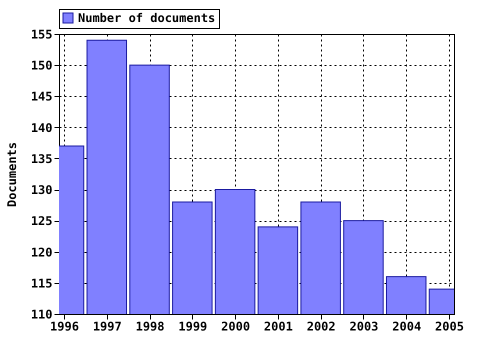 This screenshot has width=480, height=350. What do you see at coordinates (107, 327) in the screenshot?
I see `x-tick-label: 1997` at bounding box center [107, 327].